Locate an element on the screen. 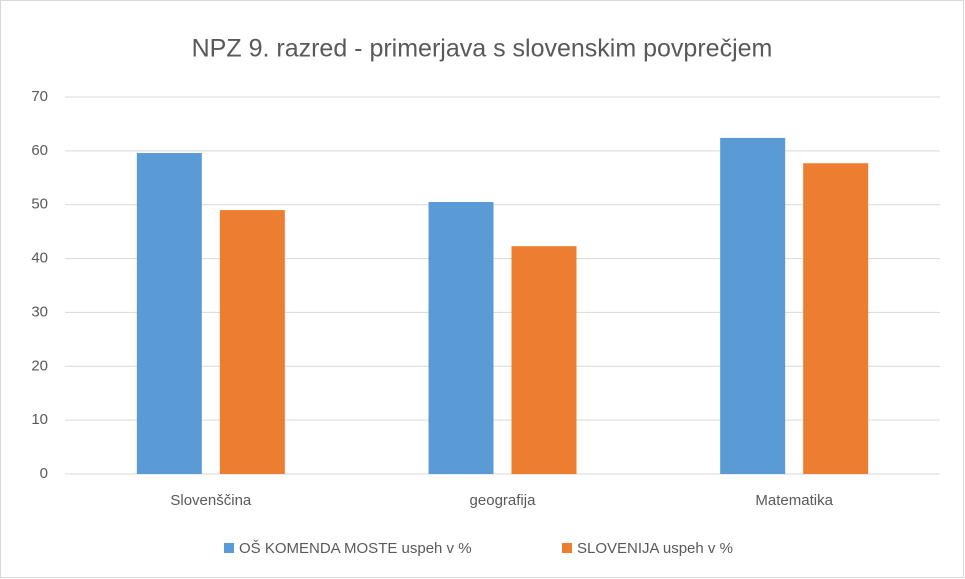 This screenshot has height=579, width=965. legend-label: OŠ KOMENDA MOSTE uspeh v % is located at coordinates (355, 548).